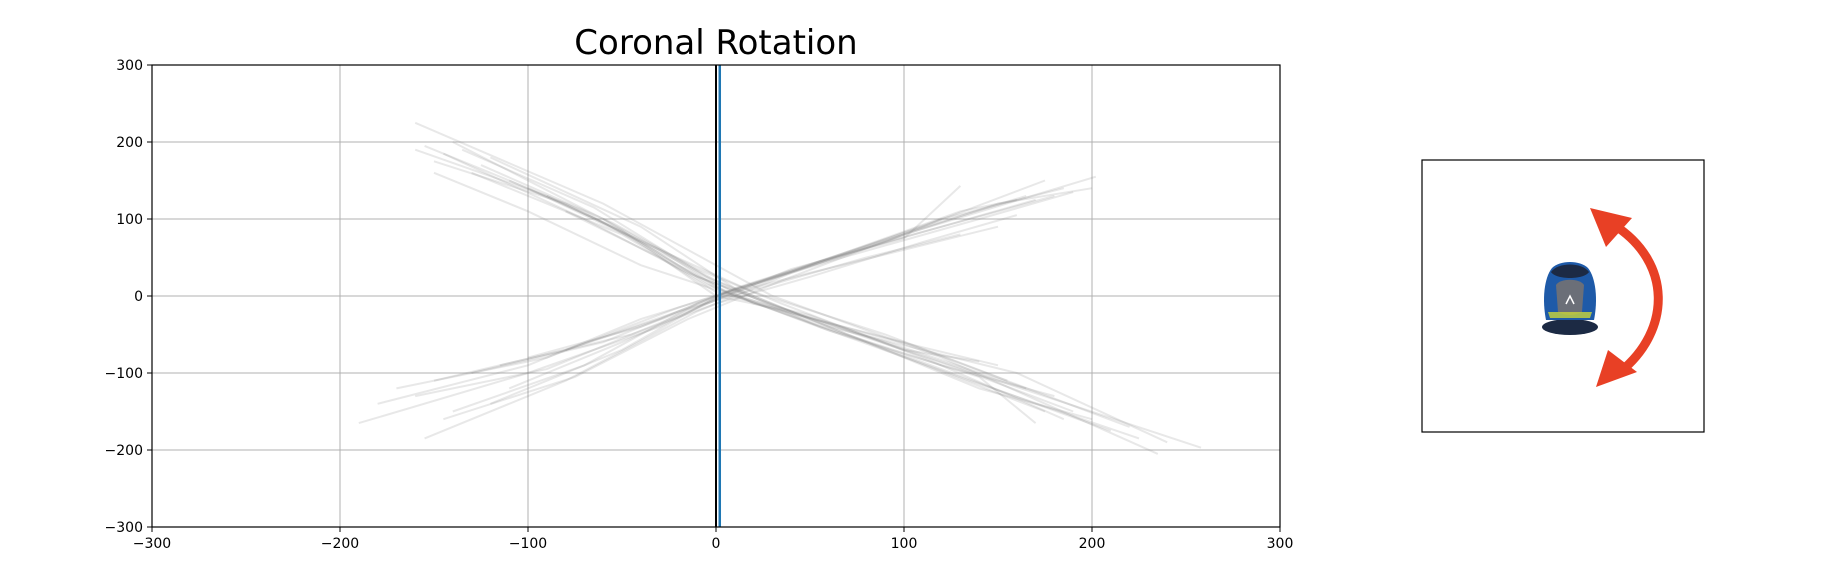 This screenshot has height=579, width=1824. I want to click on x-tick-label: 200, so click(1092, 544).